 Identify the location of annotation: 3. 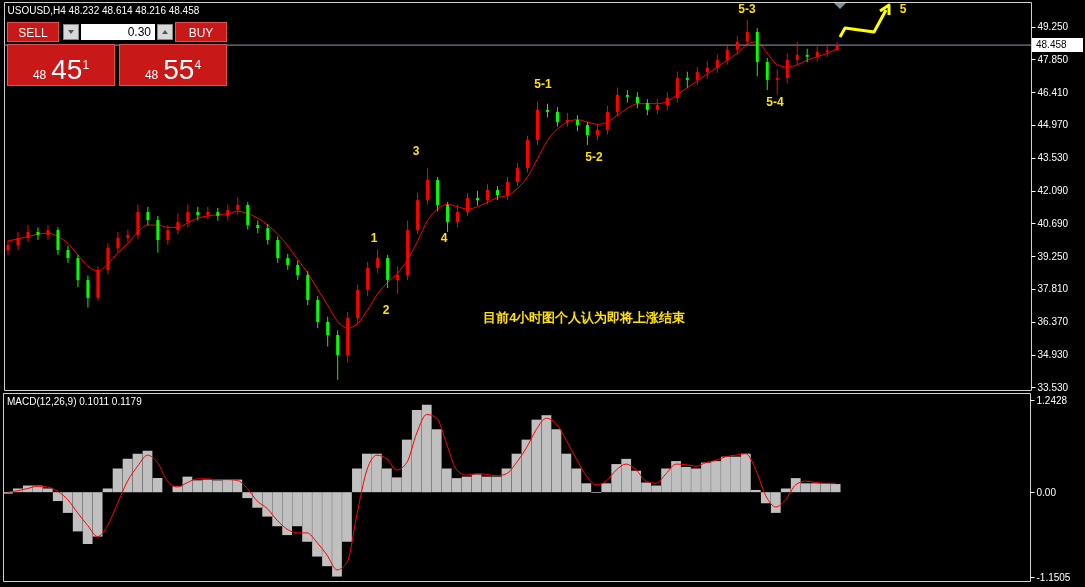
(416, 151).